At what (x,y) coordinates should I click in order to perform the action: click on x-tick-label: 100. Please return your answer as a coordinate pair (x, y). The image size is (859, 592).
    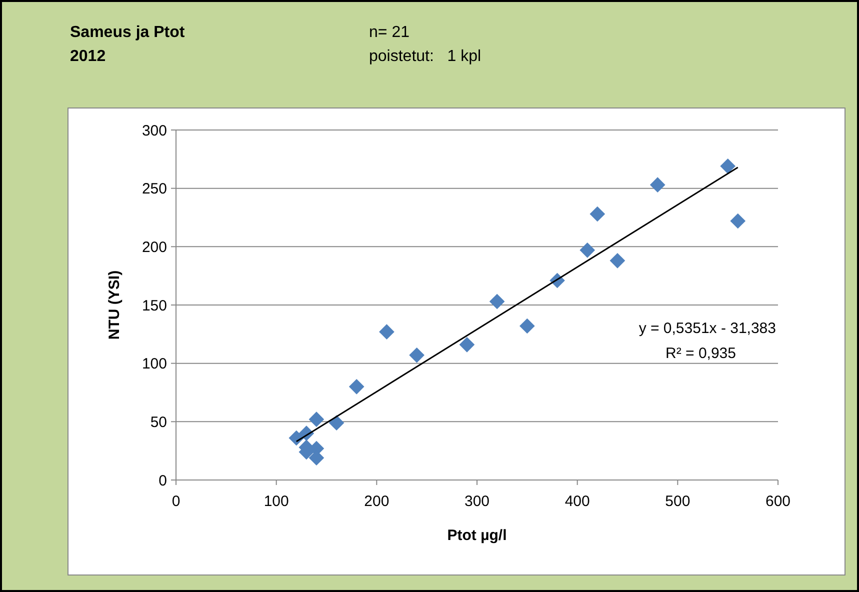
    Looking at the image, I should click on (276, 501).